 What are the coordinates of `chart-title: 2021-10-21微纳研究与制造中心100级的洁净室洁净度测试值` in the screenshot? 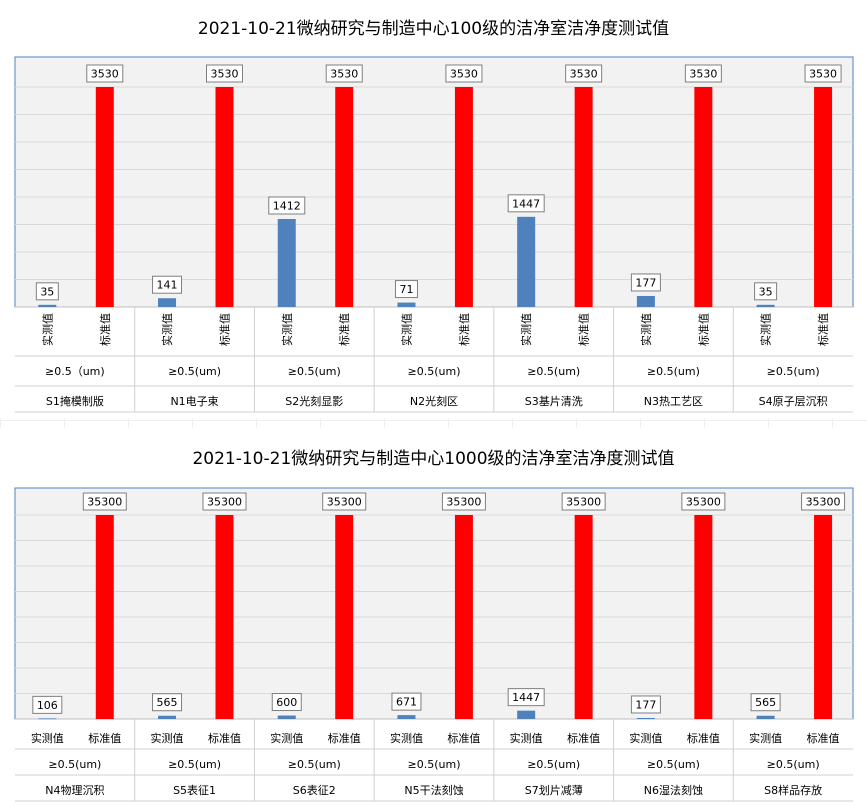 It's located at (433, 29).